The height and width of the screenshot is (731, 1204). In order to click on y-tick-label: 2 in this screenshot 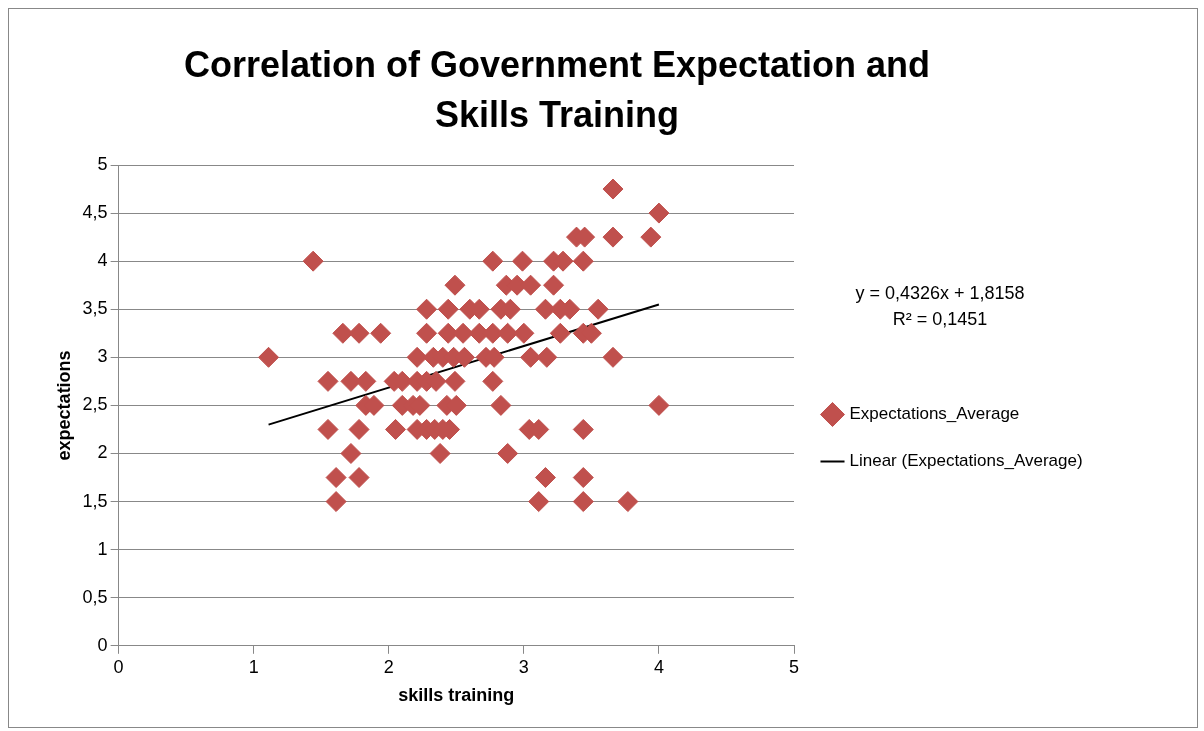, I will do `click(102, 452)`.